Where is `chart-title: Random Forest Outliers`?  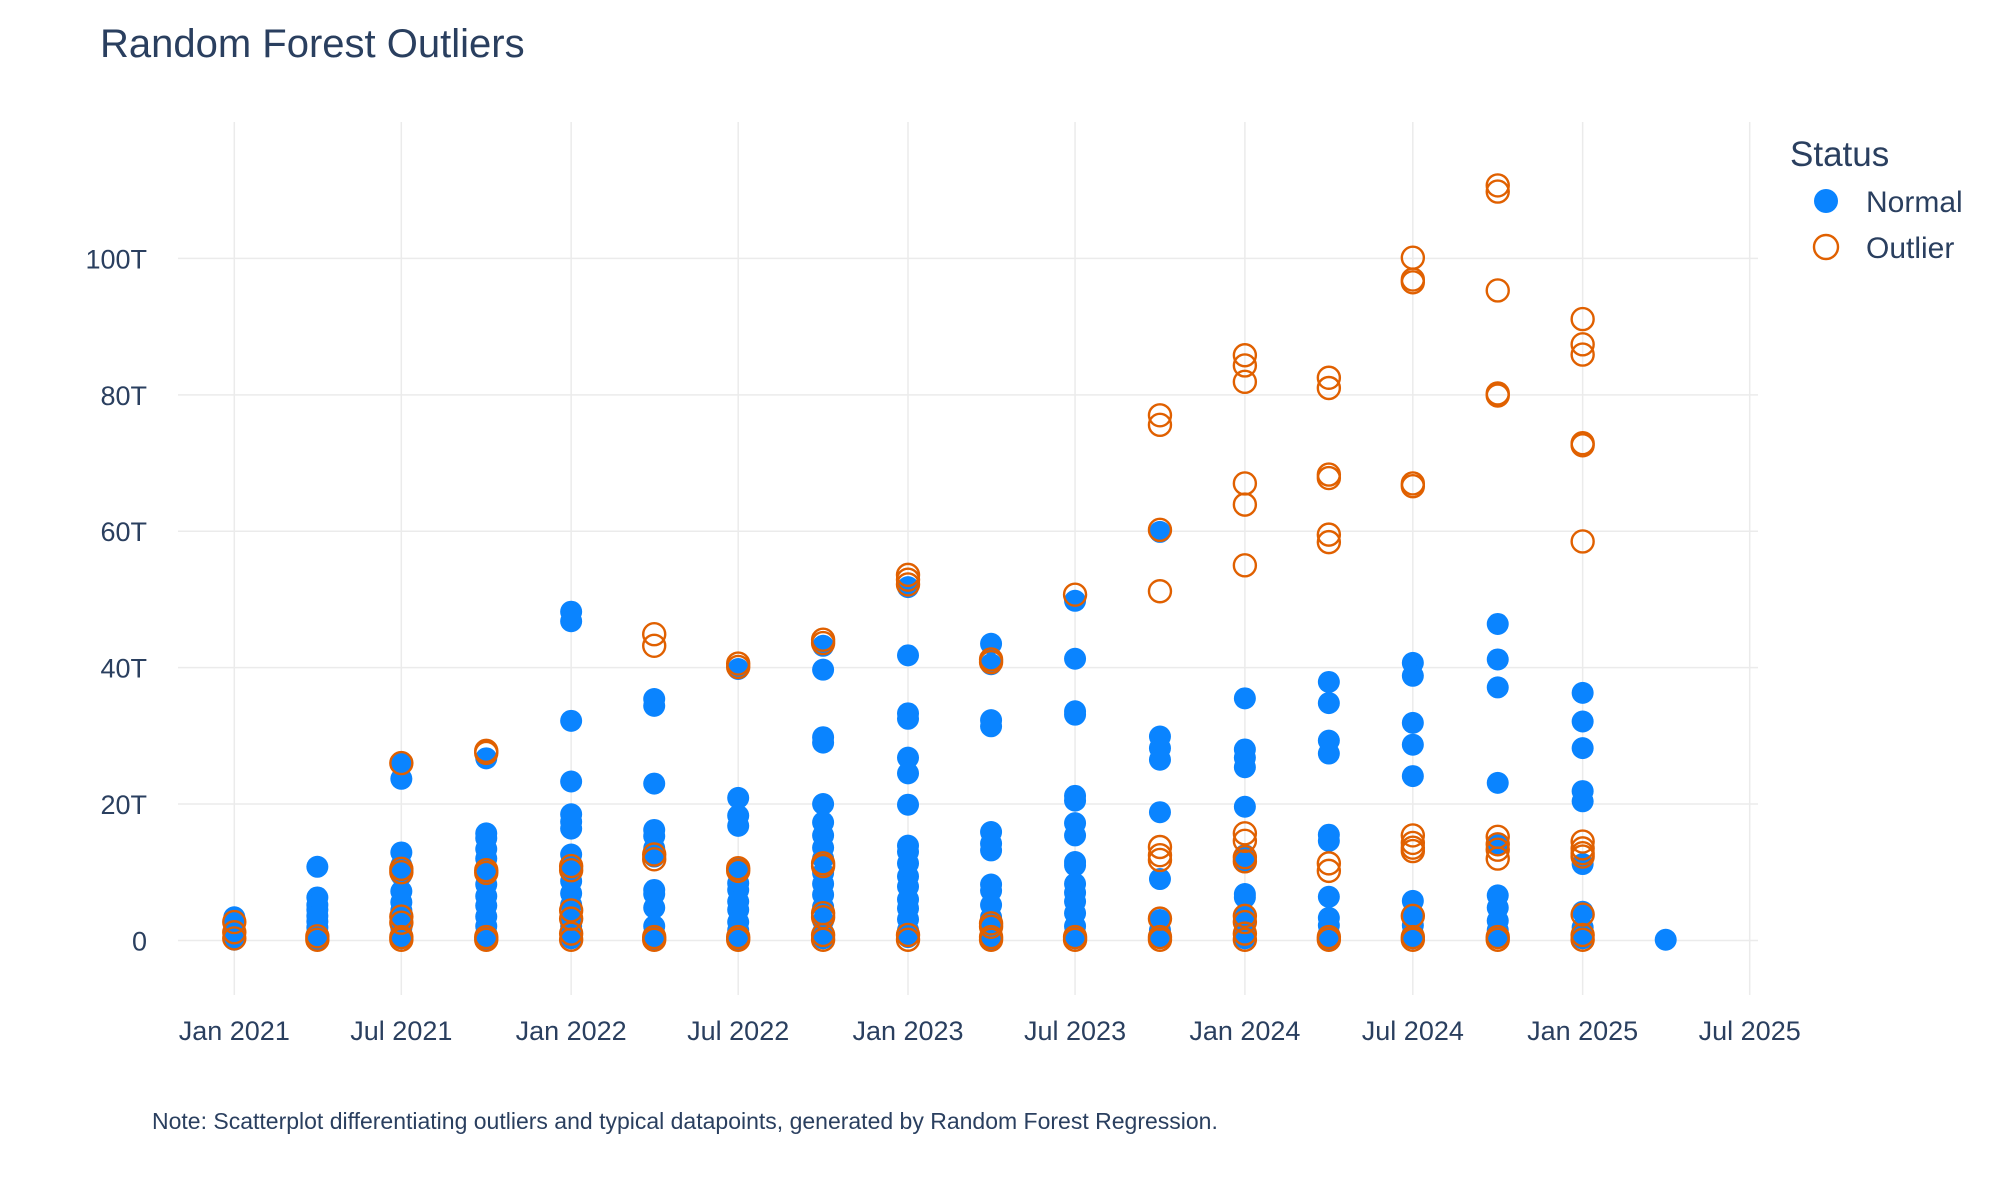
chart-title: Random Forest Outliers is located at coordinates (312, 44).